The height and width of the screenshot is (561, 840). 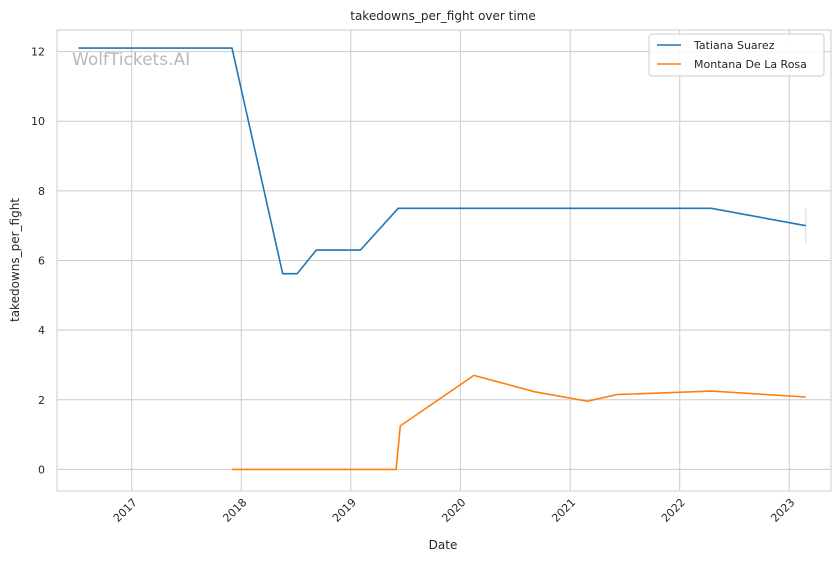 I want to click on chart-title: takedowns_per_fight over time, so click(x=443, y=16).